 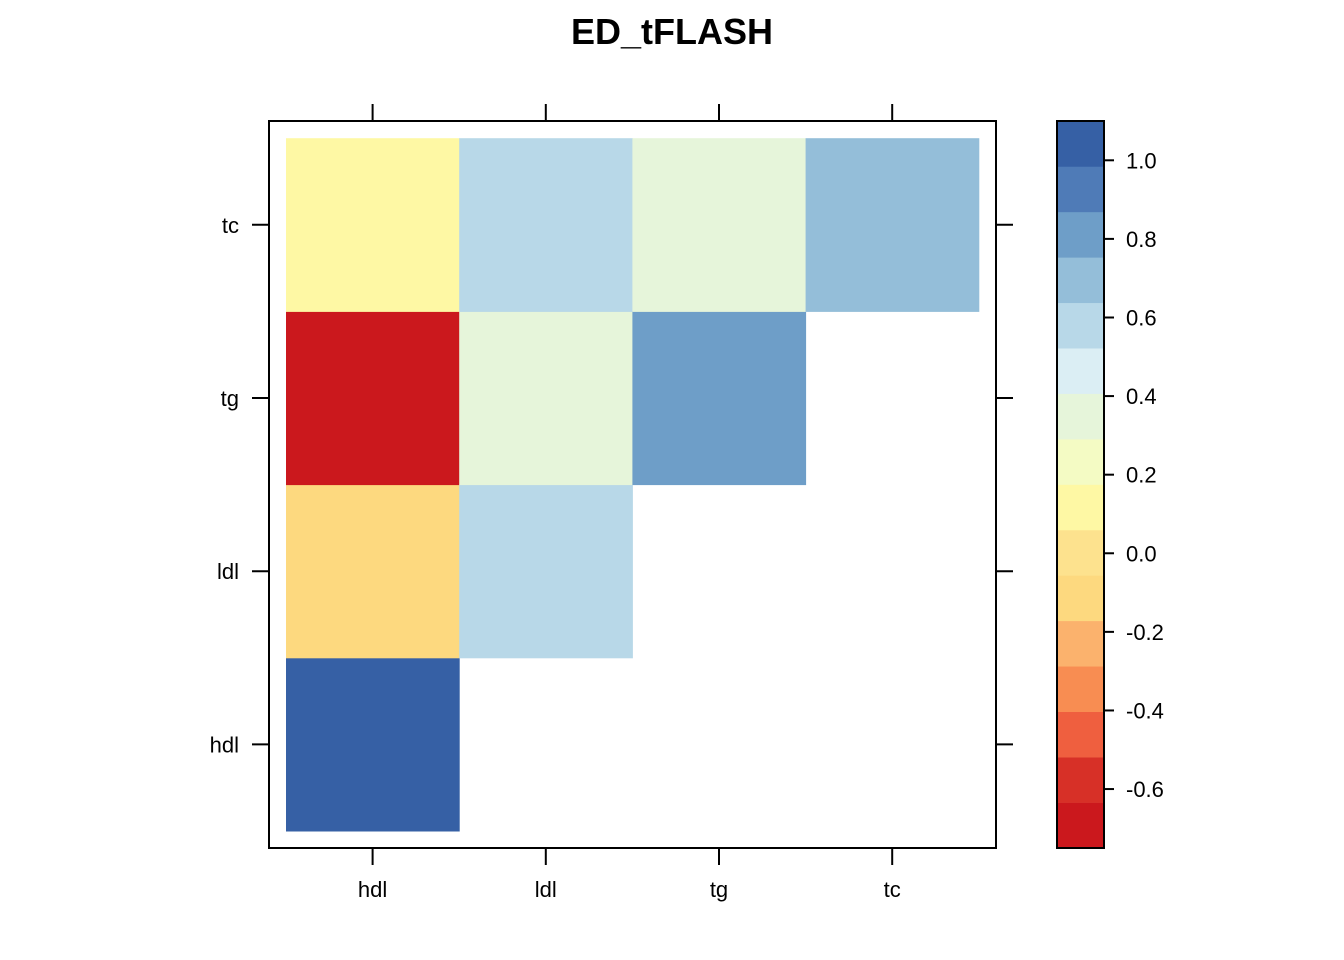 What do you see at coordinates (224, 744) in the screenshot?
I see `y-tick-label-hdl: hdl` at bounding box center [224, 744].